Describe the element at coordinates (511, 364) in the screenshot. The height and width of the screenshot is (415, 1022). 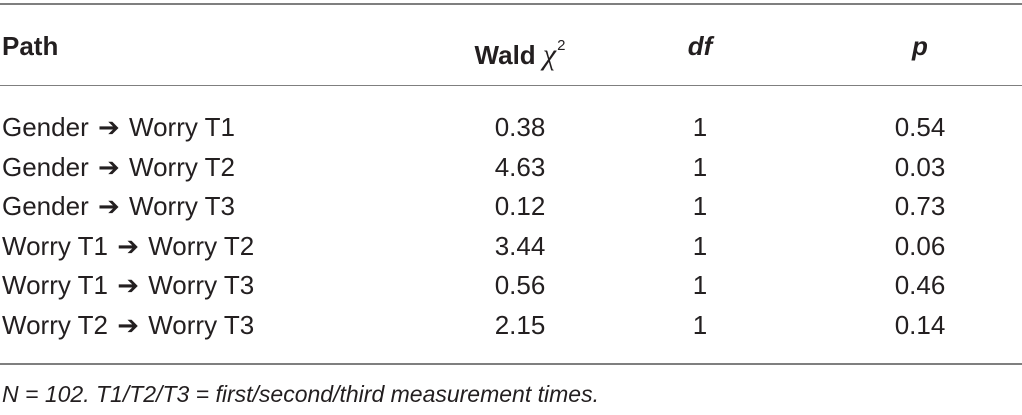
I see `table-bottom-rule` at that location.